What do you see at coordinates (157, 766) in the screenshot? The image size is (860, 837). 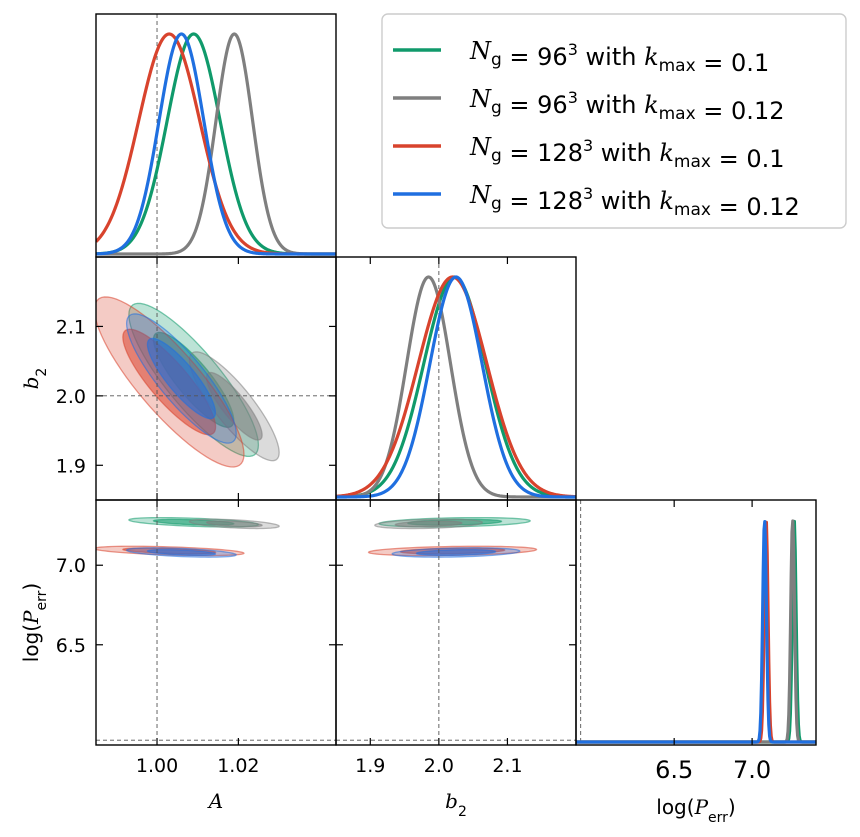 I see `x-tick-label: 1.00` at bounding box center [157, 766].